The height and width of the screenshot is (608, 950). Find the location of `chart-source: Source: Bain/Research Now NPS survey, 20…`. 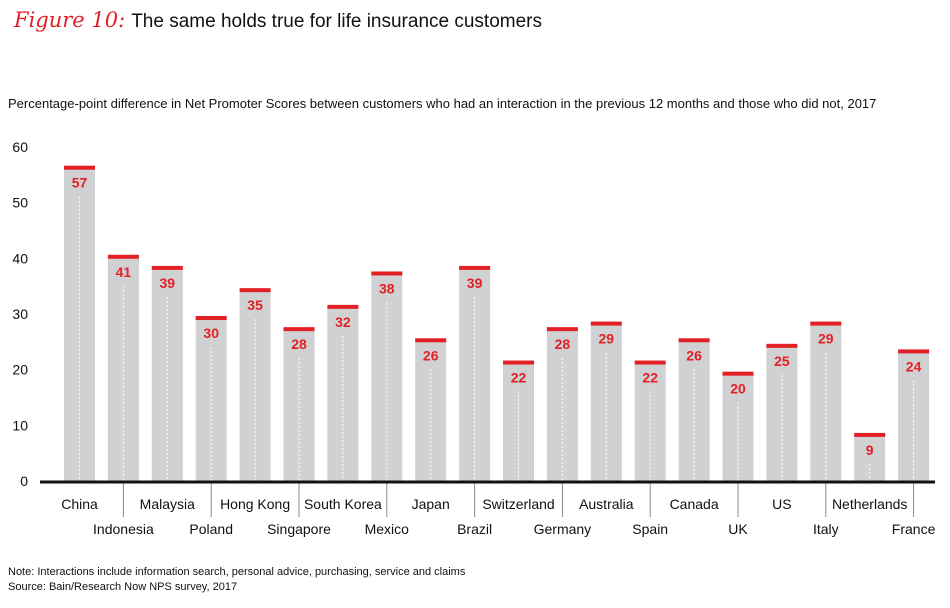

chart-source: Source: Bain/Research Now NPS survey, 20… is located at coordinates (123, 587).